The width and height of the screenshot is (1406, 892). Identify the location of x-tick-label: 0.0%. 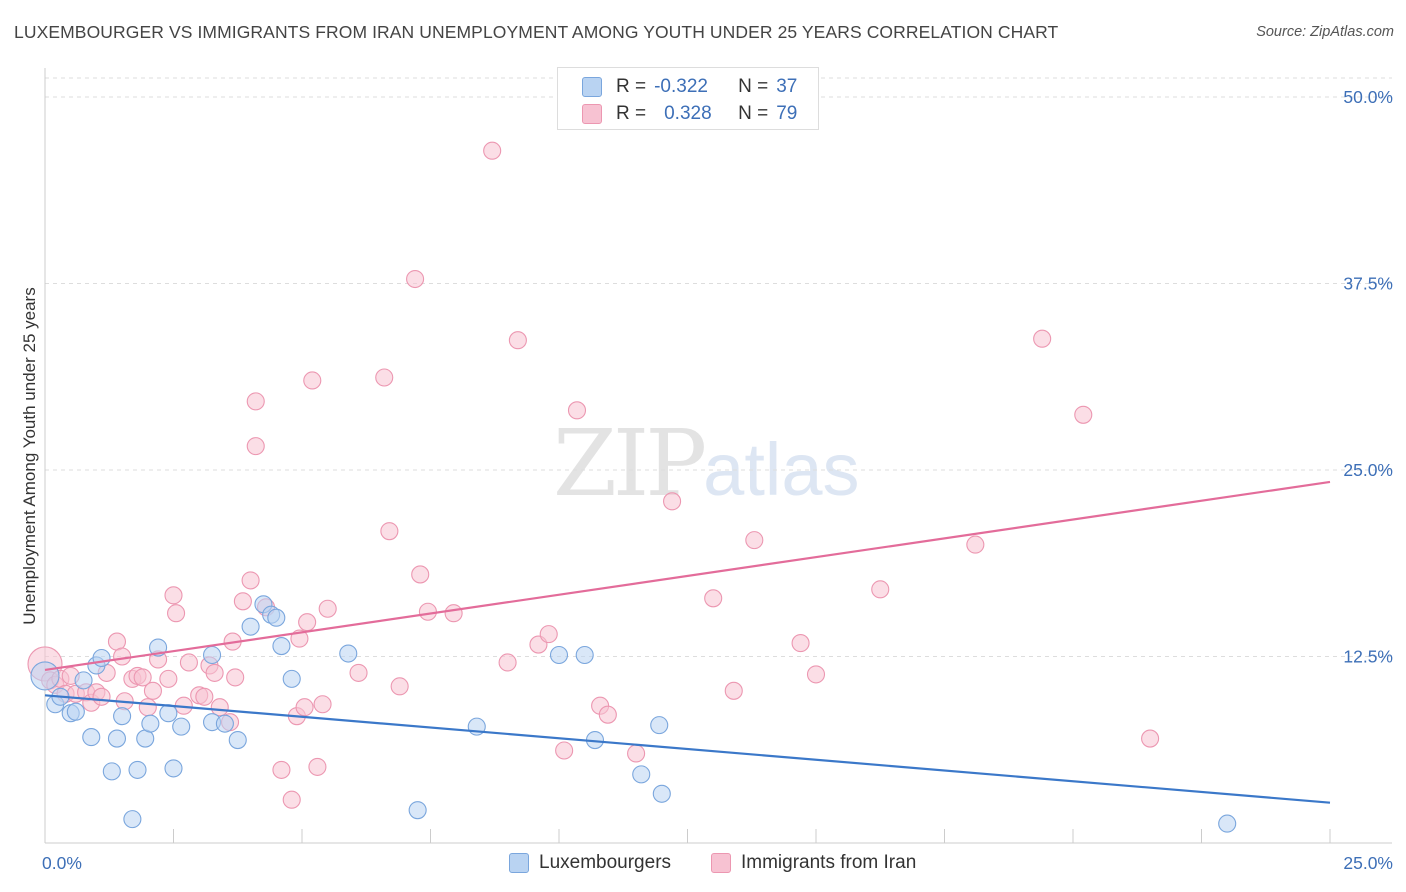
(62, 863).